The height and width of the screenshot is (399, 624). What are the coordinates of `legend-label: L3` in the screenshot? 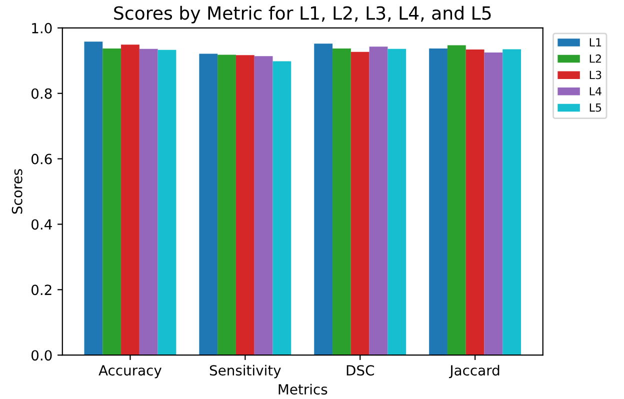 It's located at (596, 75).